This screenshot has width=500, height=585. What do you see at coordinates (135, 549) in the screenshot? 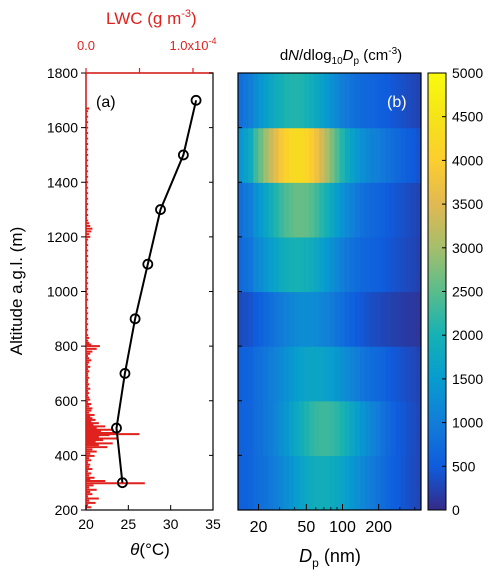
I see `theta-axis-symbol: θ` at bounding box center [135, 549].